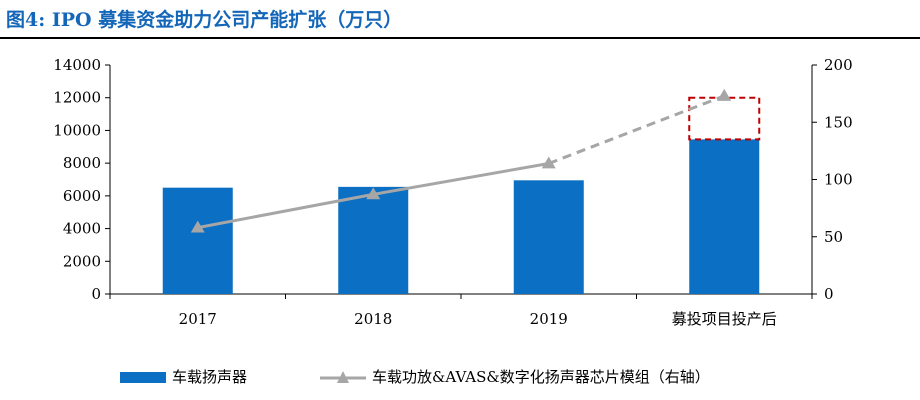  Describe the element at coordinates (82, 261) in the screenshot. I see `left-tick-label: 2000` at that location.